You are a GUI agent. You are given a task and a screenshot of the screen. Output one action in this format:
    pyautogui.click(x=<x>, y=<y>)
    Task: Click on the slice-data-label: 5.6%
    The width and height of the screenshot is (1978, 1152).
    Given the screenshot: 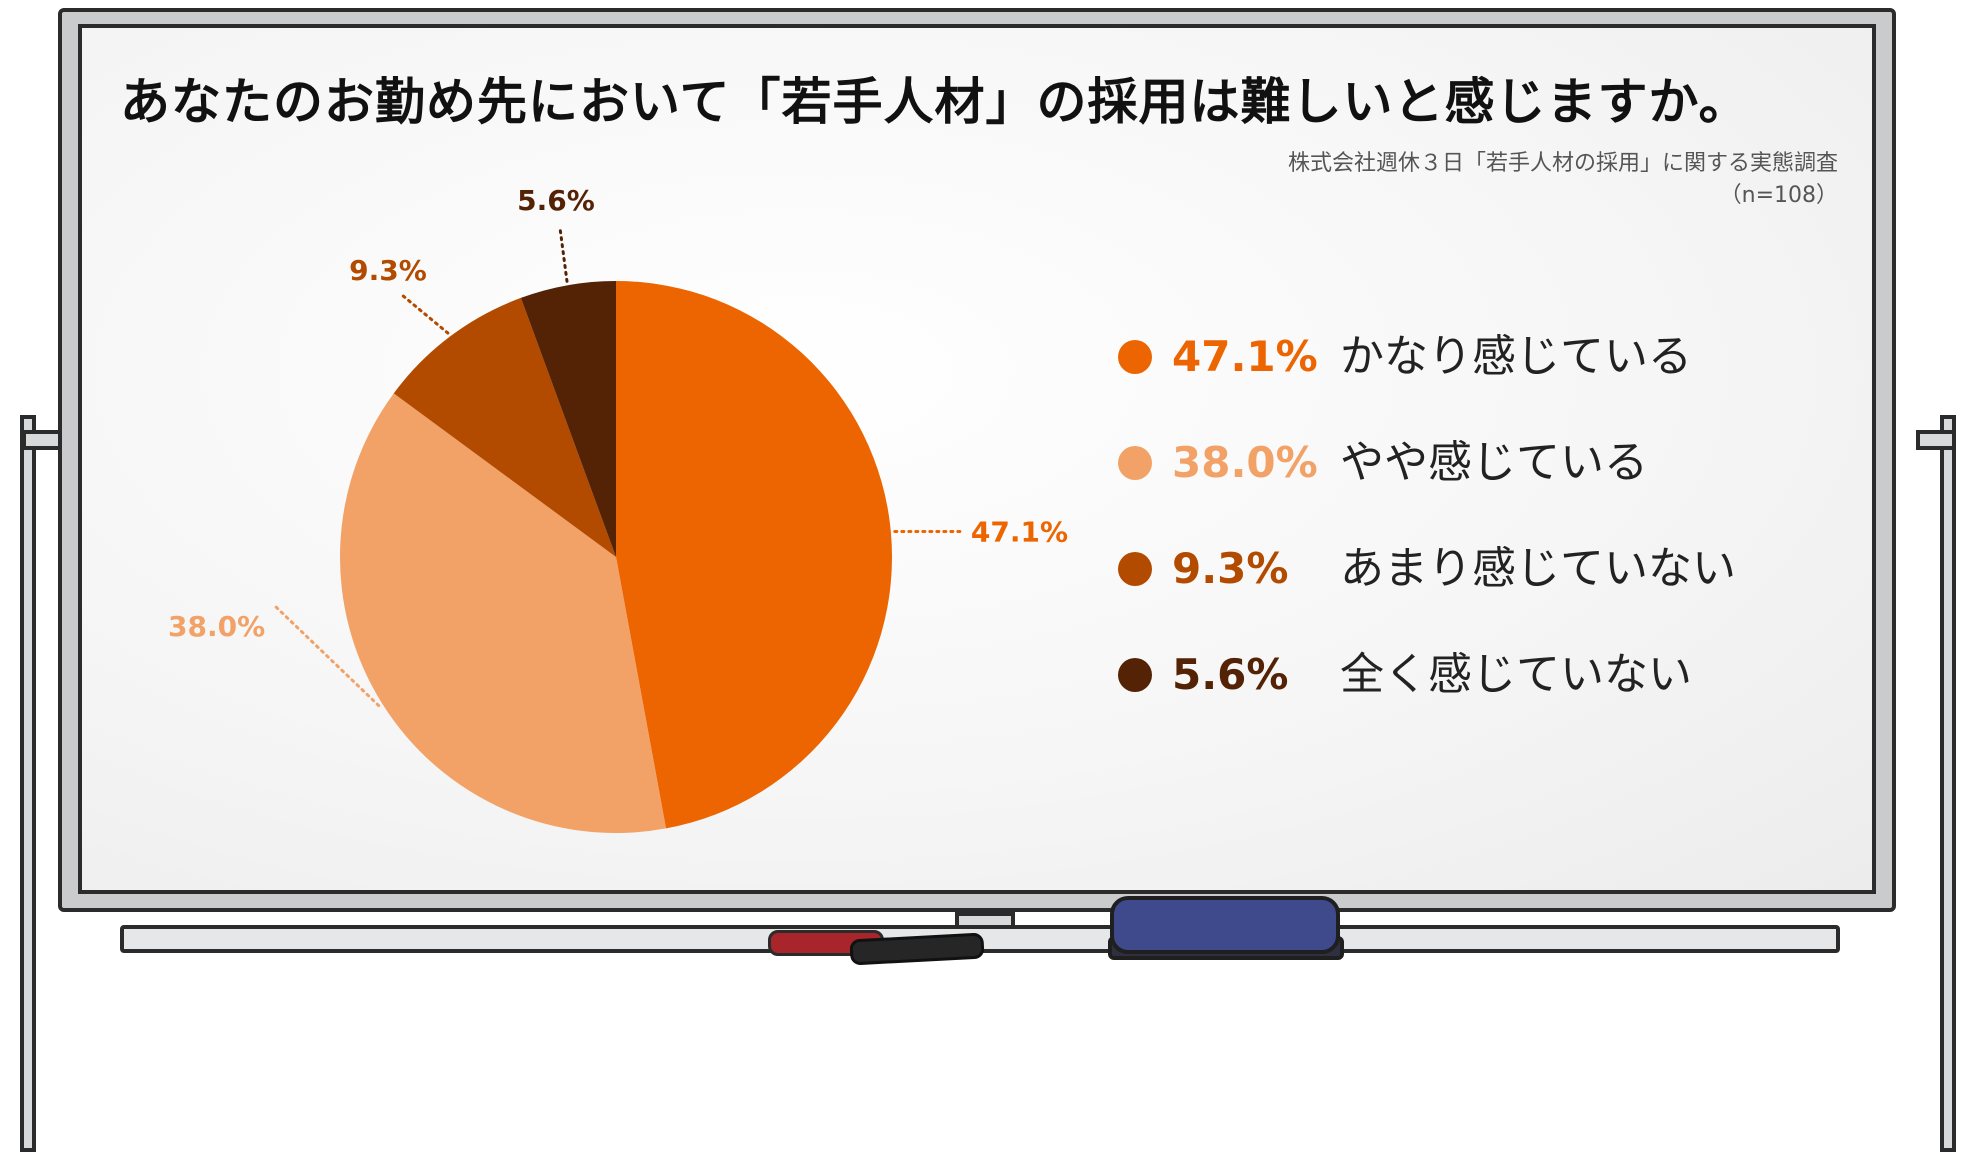 What is the action you would take?
    pyautogui.click(x=556, y=200)
    